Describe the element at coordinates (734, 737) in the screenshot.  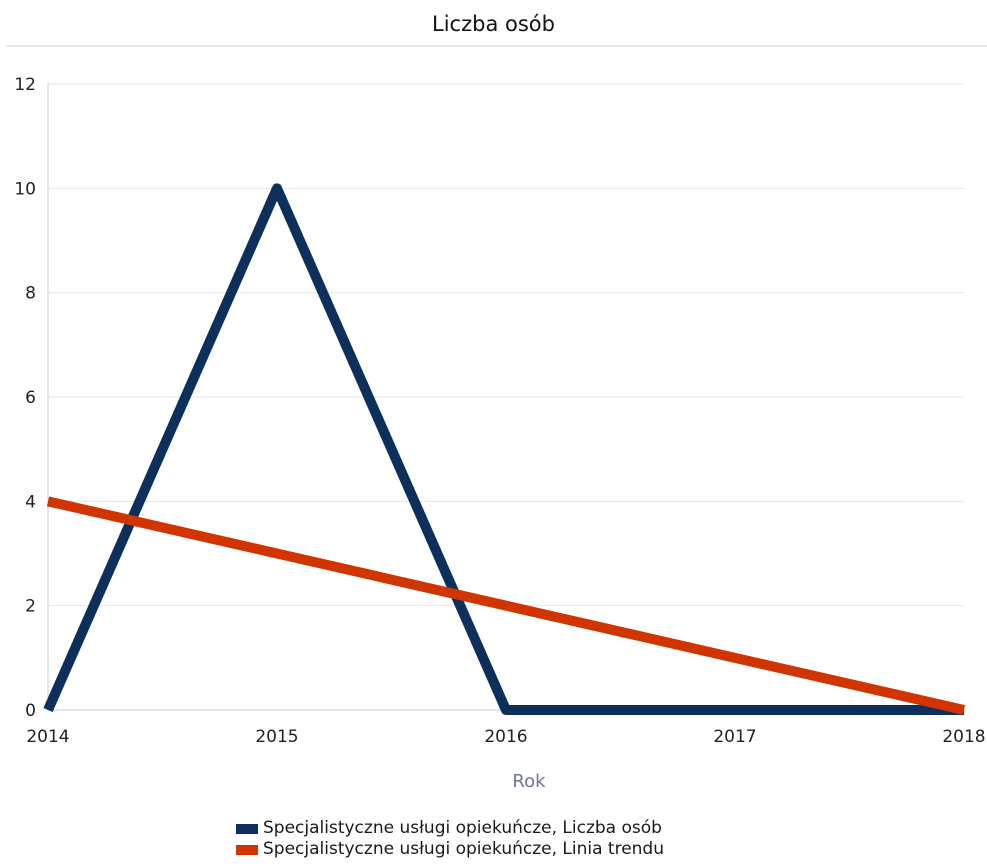
I see `x-tick-label-2017: 2017` at that location.